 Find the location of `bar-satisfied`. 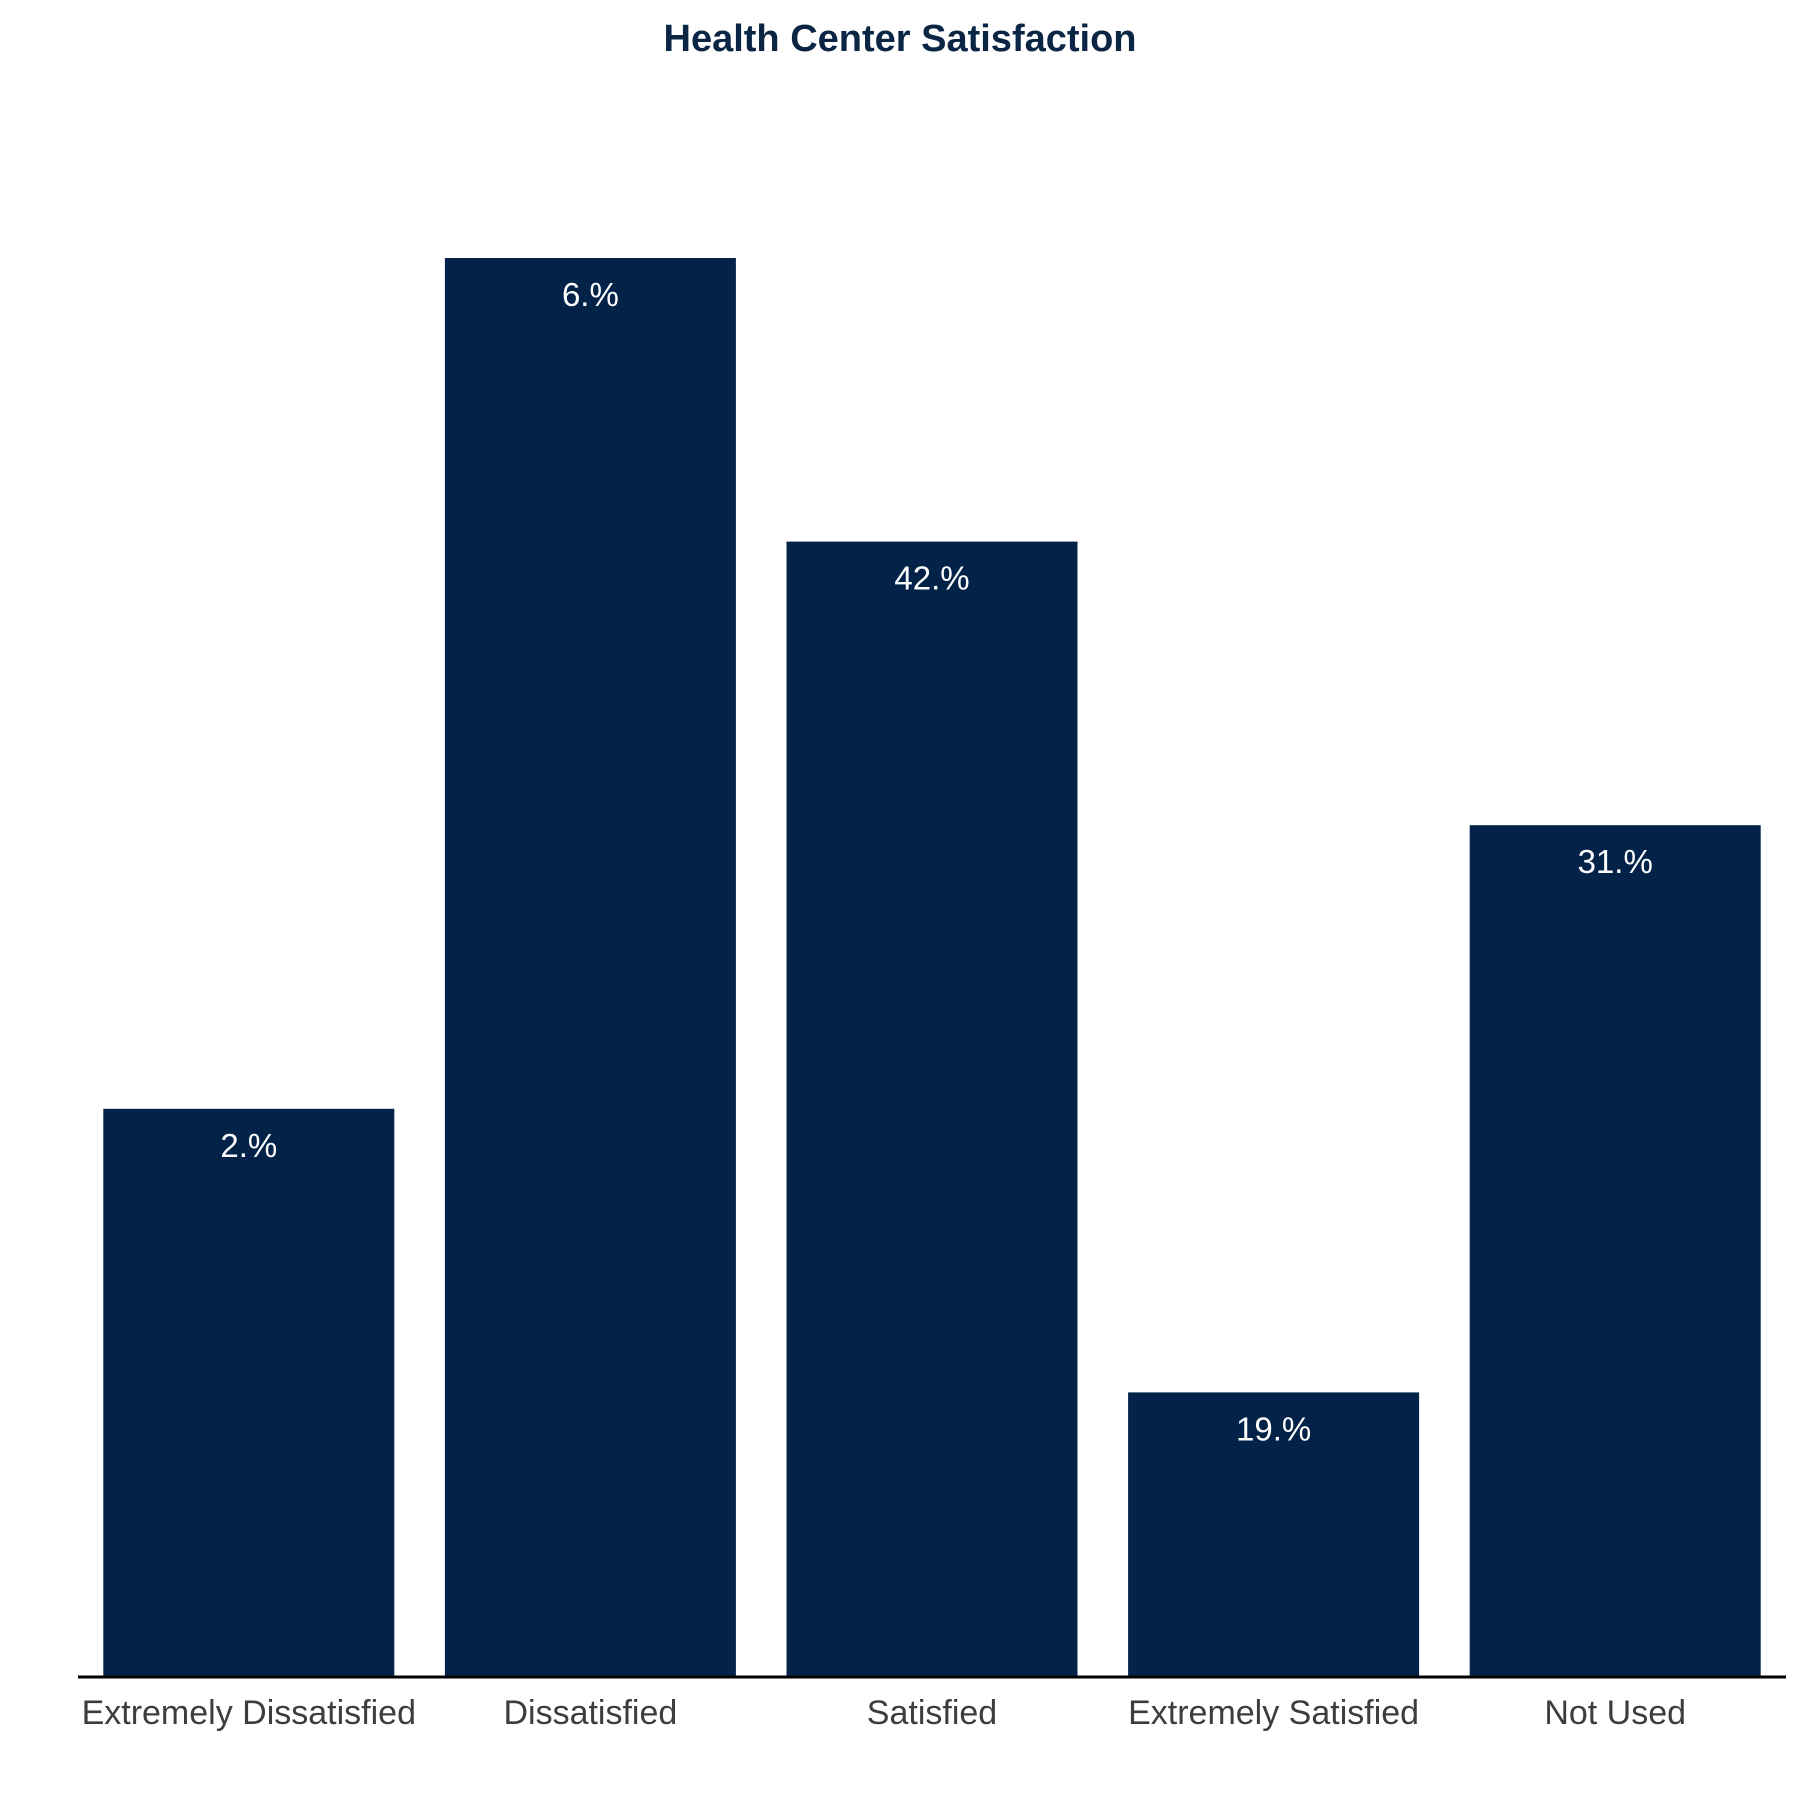

bar-satisfied is located at coordinates (932, 1108).